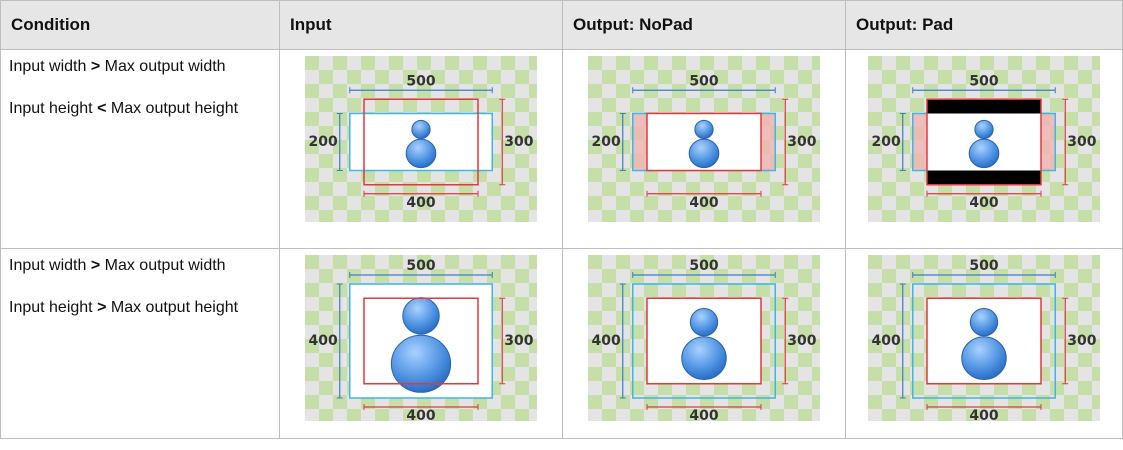  What do you see at coordinates (704, 25) in the screenshot?
I see `header-cell: Output: NoPad` at bounding box center [704, 25].